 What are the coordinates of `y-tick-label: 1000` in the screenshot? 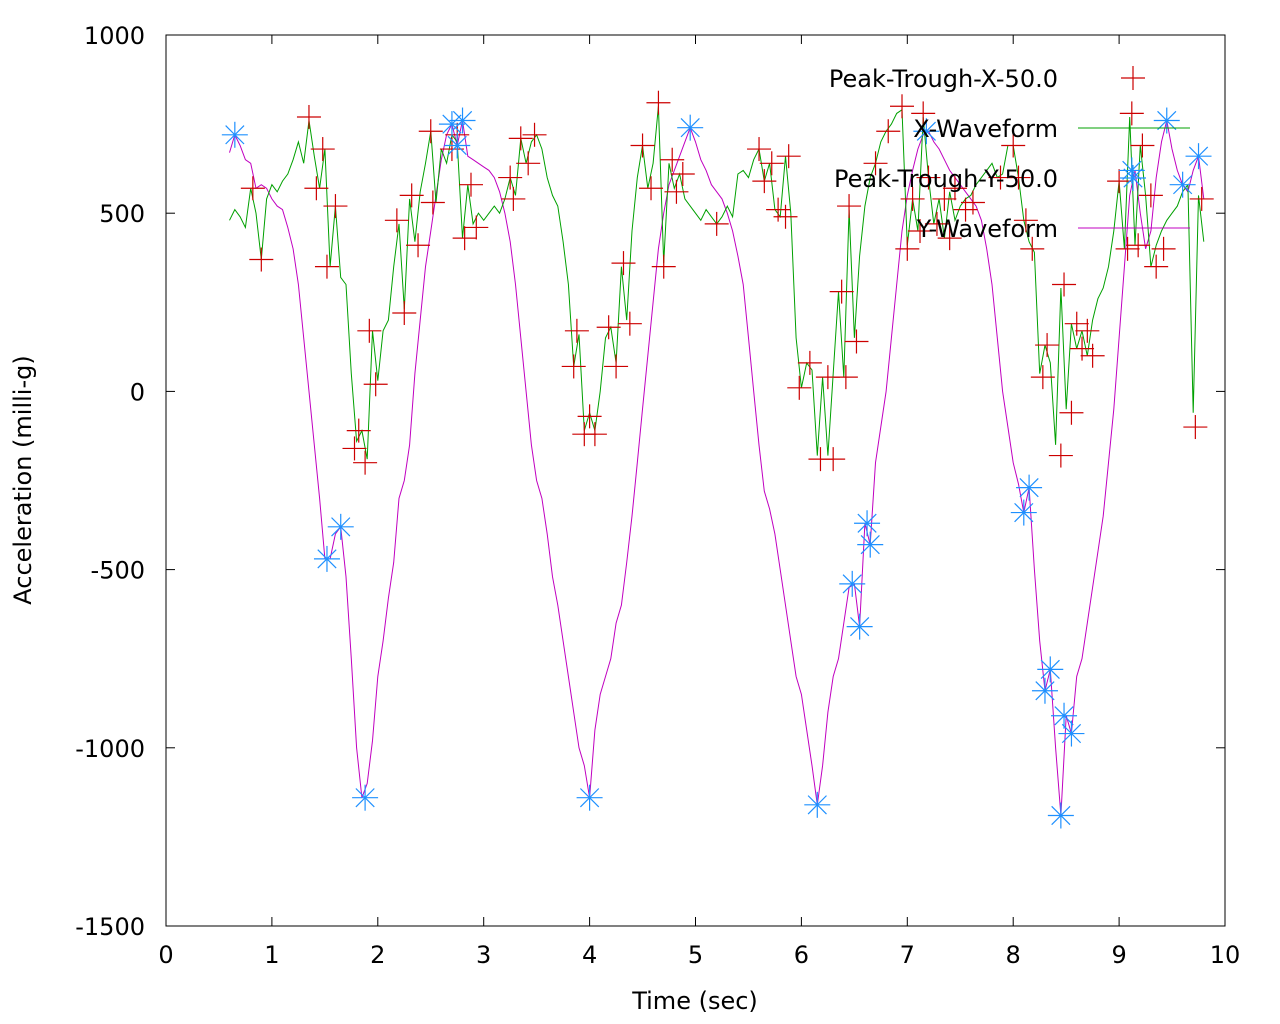 It's located at (114, 36).